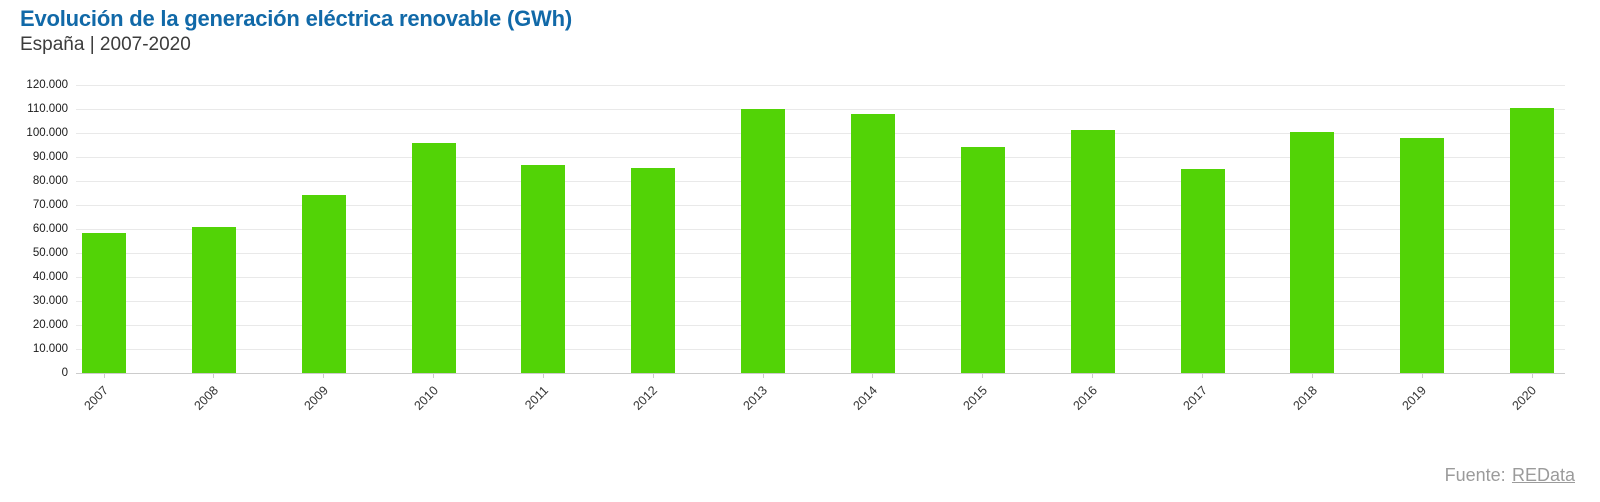  What do you see at coordinates (1532, 240) in the screenshot?
I see `bar-2020` at bounding box center [1532, 240].